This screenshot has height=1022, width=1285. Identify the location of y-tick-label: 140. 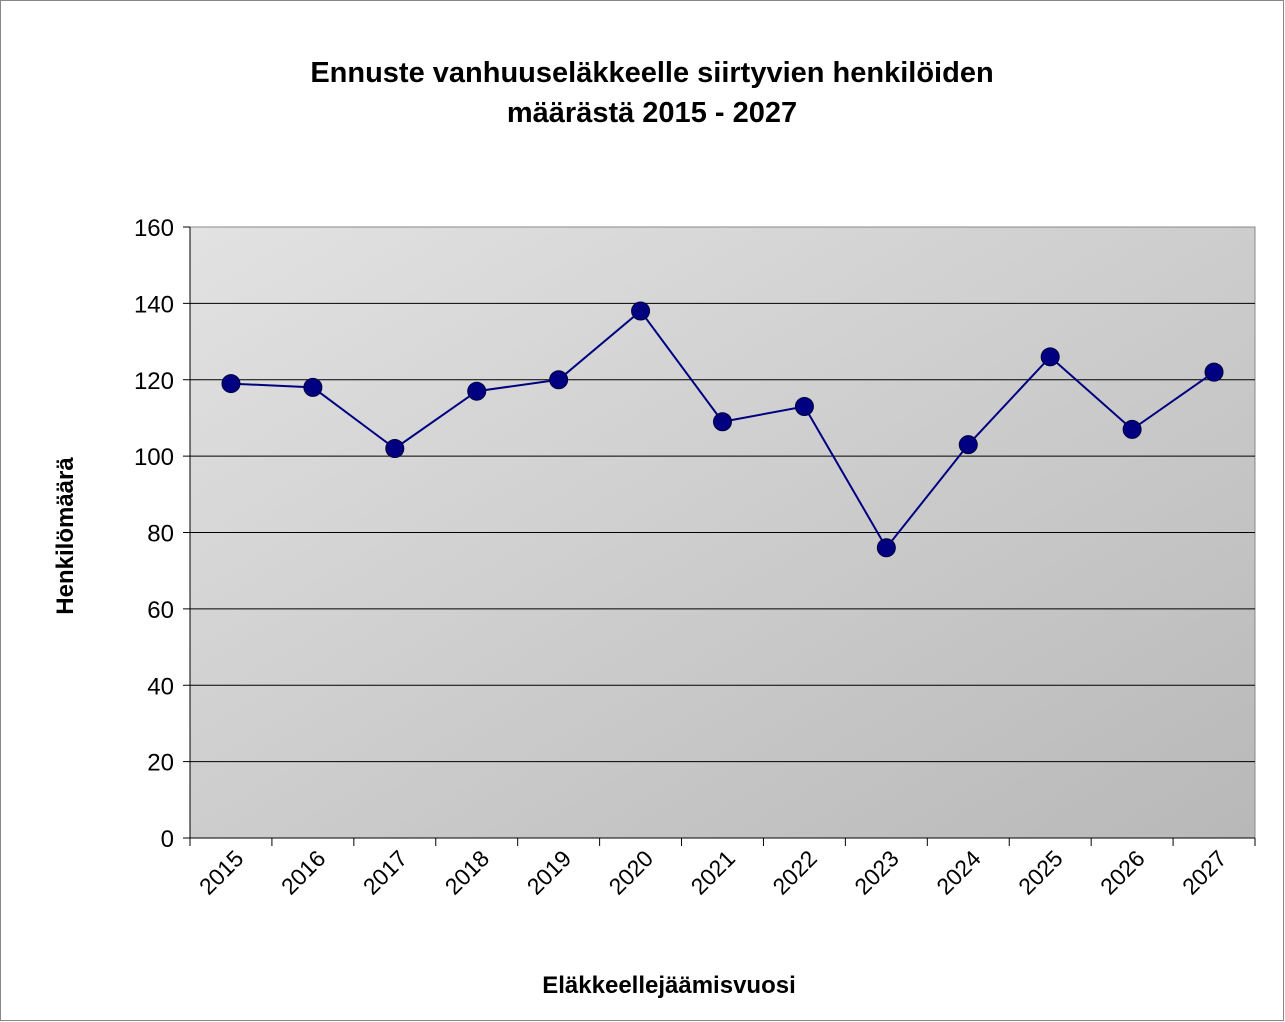
(154, 304).